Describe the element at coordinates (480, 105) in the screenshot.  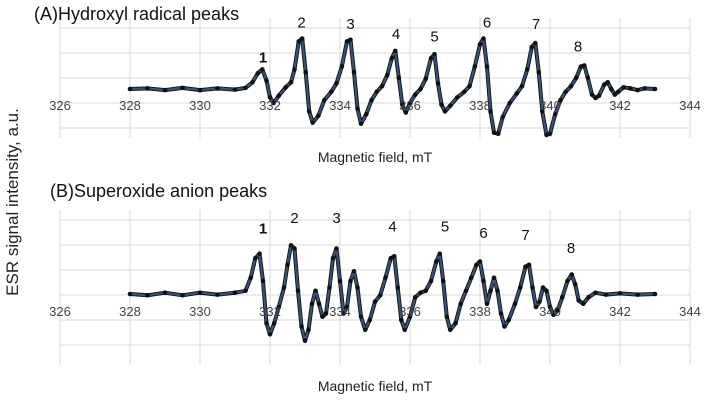
I see `panel-a-tick-label: 338` at that location.